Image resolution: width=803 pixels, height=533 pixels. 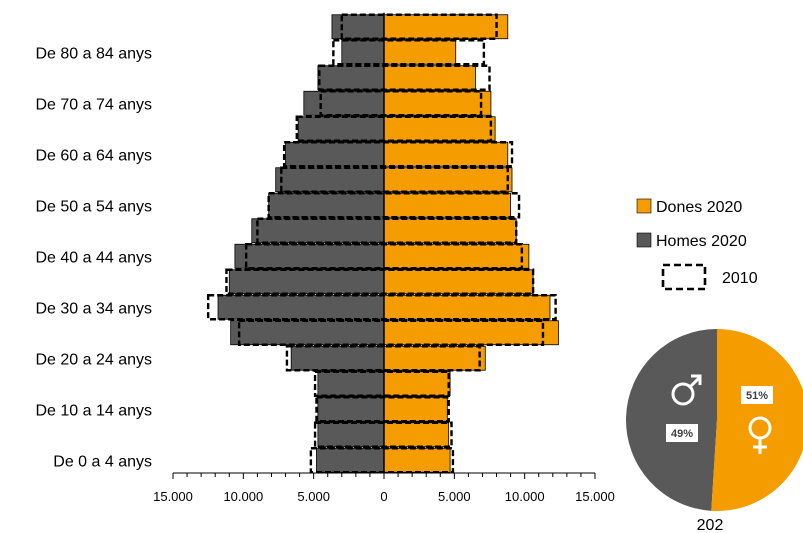 I want to click on x-tick-label: 0, so click(x=383, y=496).